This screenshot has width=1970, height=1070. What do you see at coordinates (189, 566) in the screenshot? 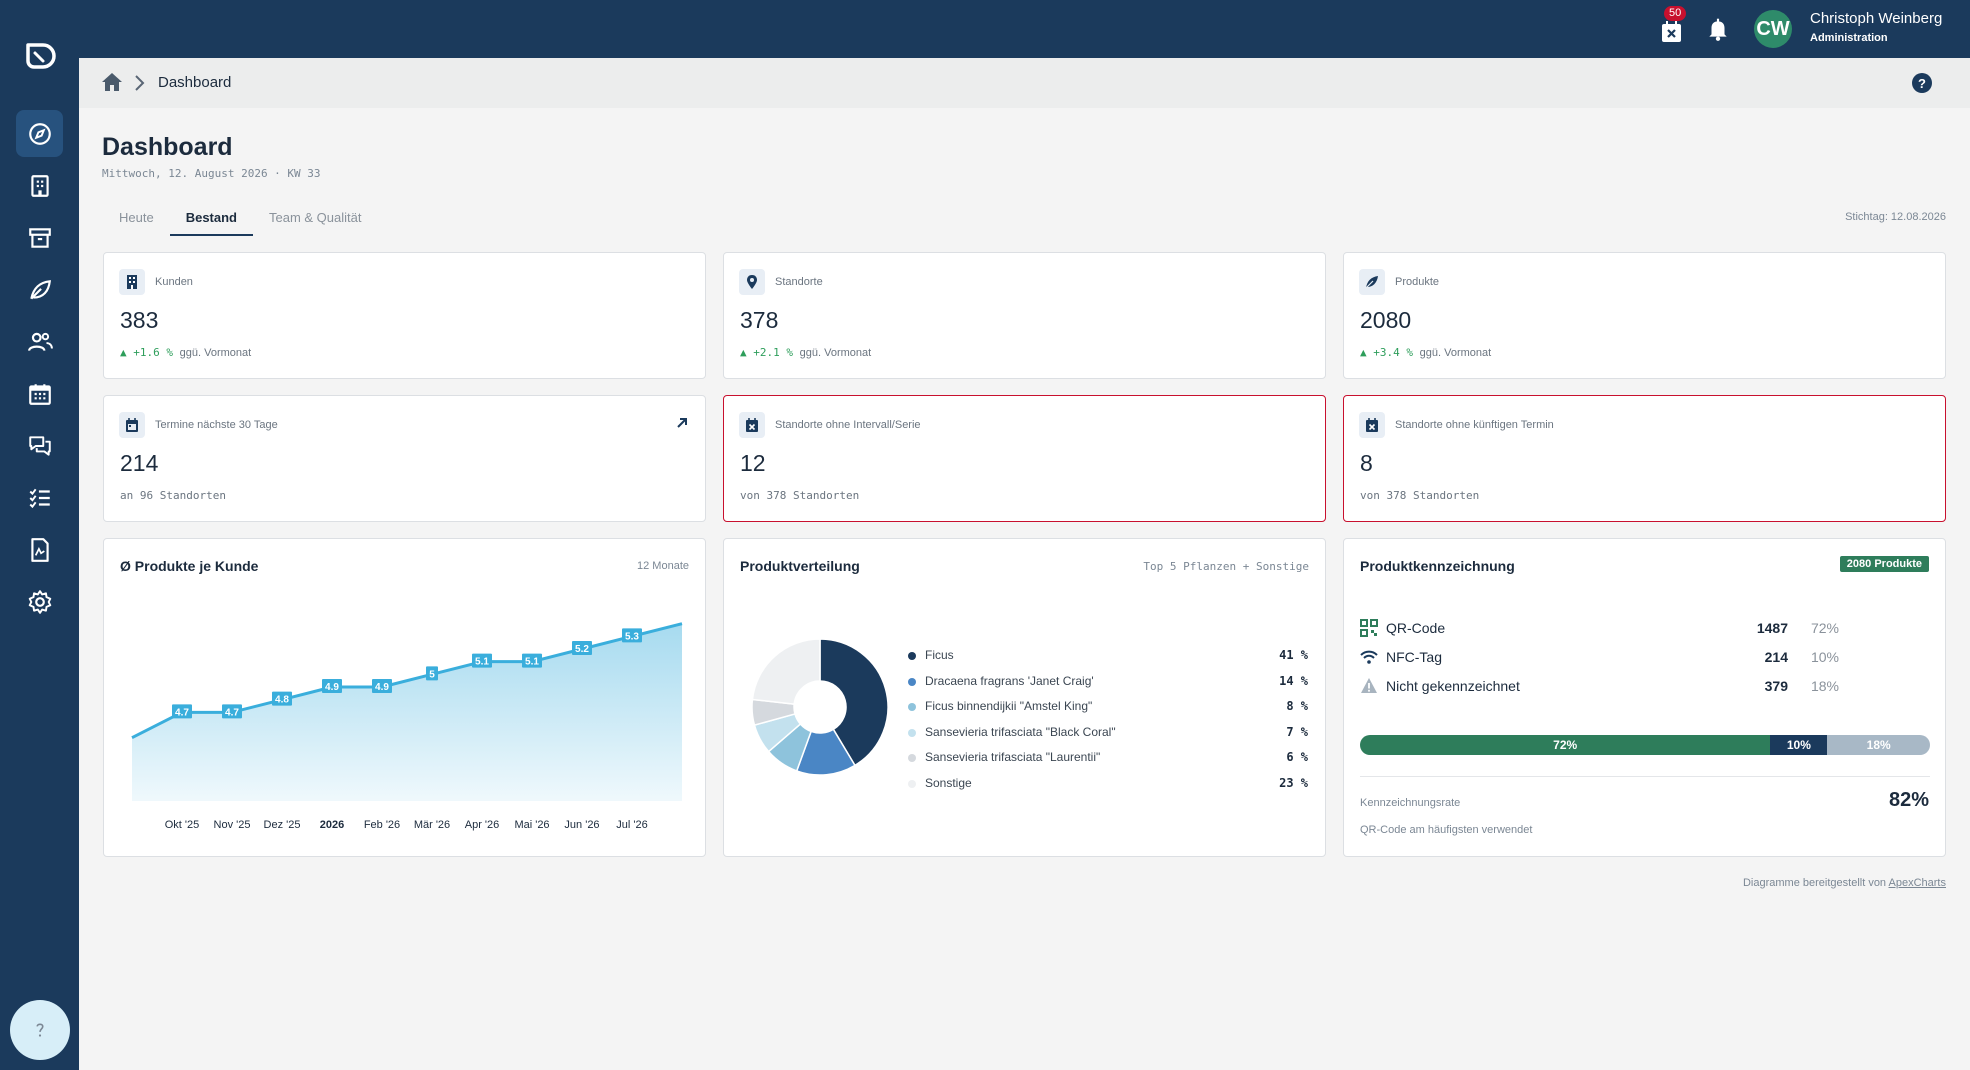
I see `chart-title: Ø Produkte je Kunde` at bounding box center [189, 566].